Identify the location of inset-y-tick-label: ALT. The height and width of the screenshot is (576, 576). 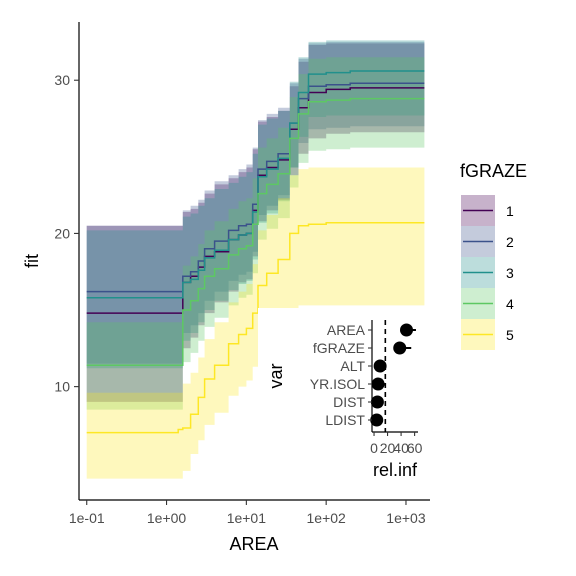
(352, 366).